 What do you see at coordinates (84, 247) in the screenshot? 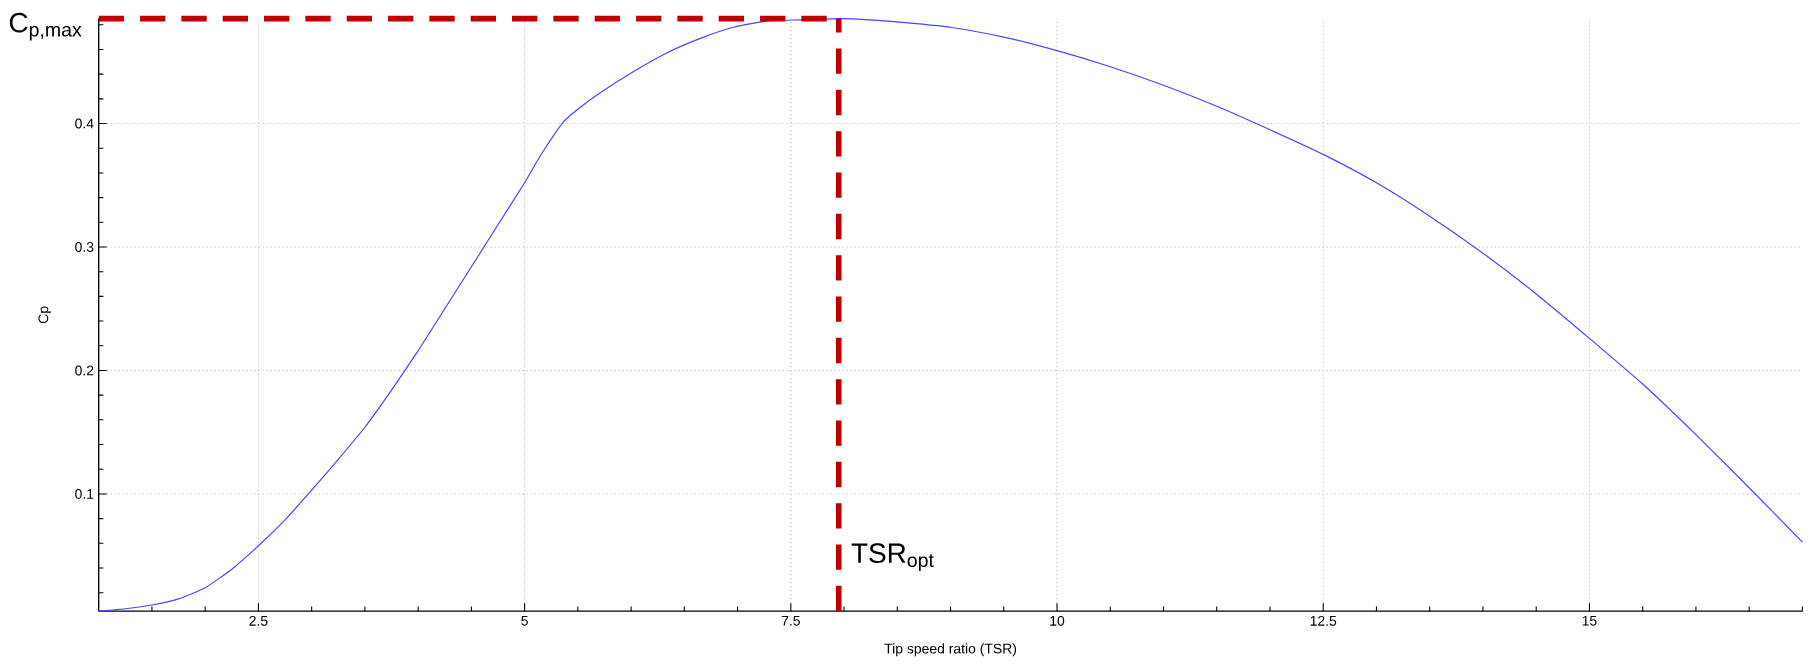
I see `y-tick-label: 0.3` at bounding box center [84, 247].